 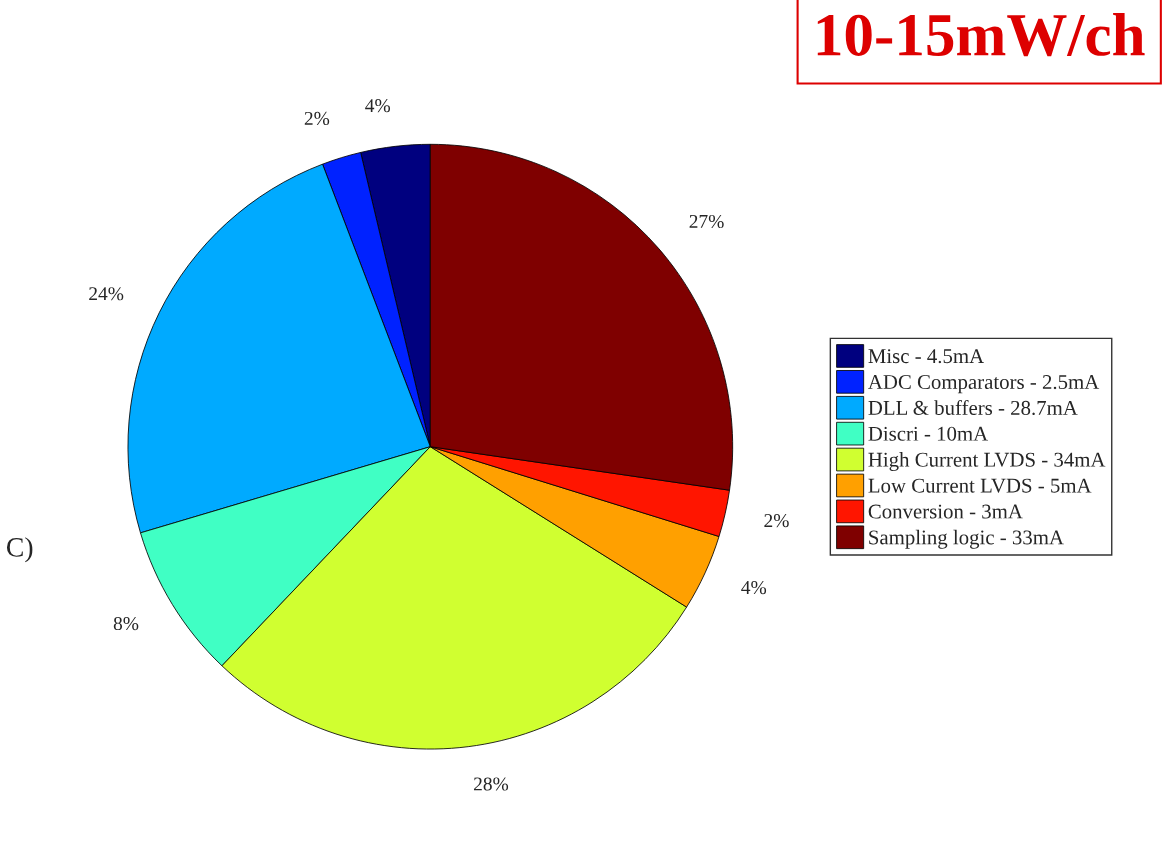 What do you see at coordinates (966, 539) in the screenshot?
I see `legend-label: Sampling logic - 33mA` at bounding box center [966, 539].